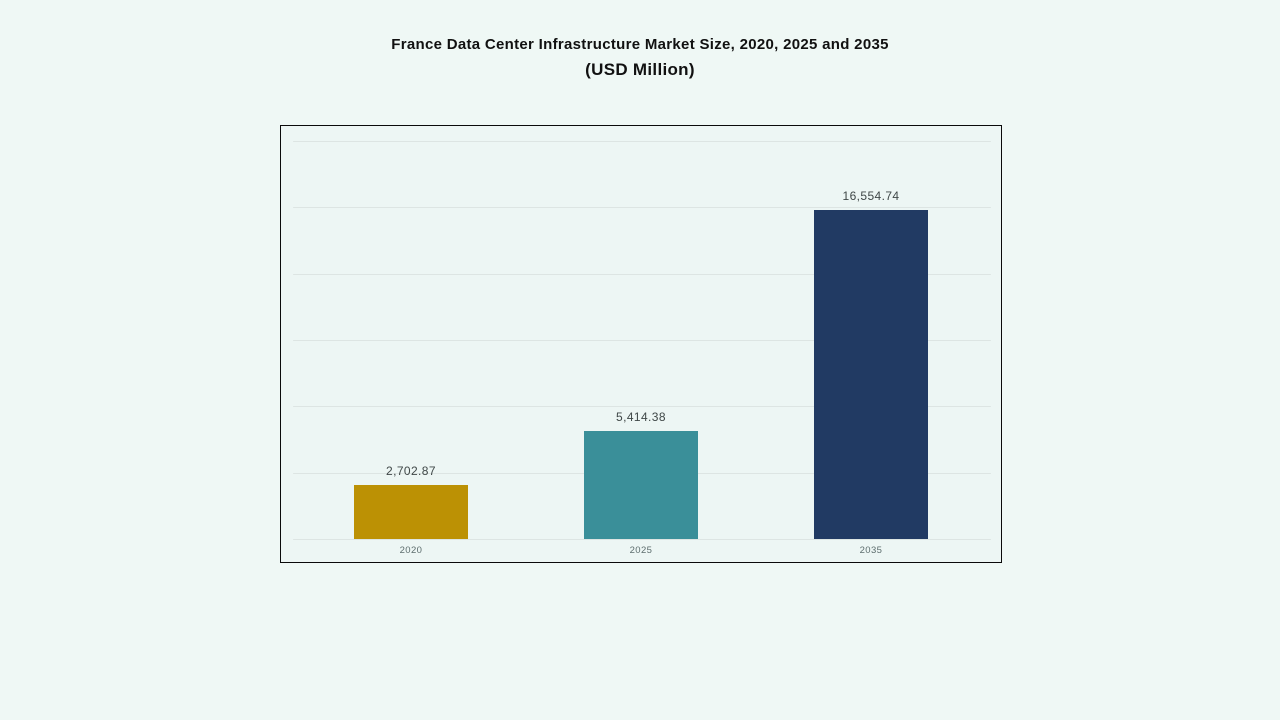 This screenshot has width=1280, height=720. I want to click on bar-value-label-2020: 2,702.87, so click(411, 471).